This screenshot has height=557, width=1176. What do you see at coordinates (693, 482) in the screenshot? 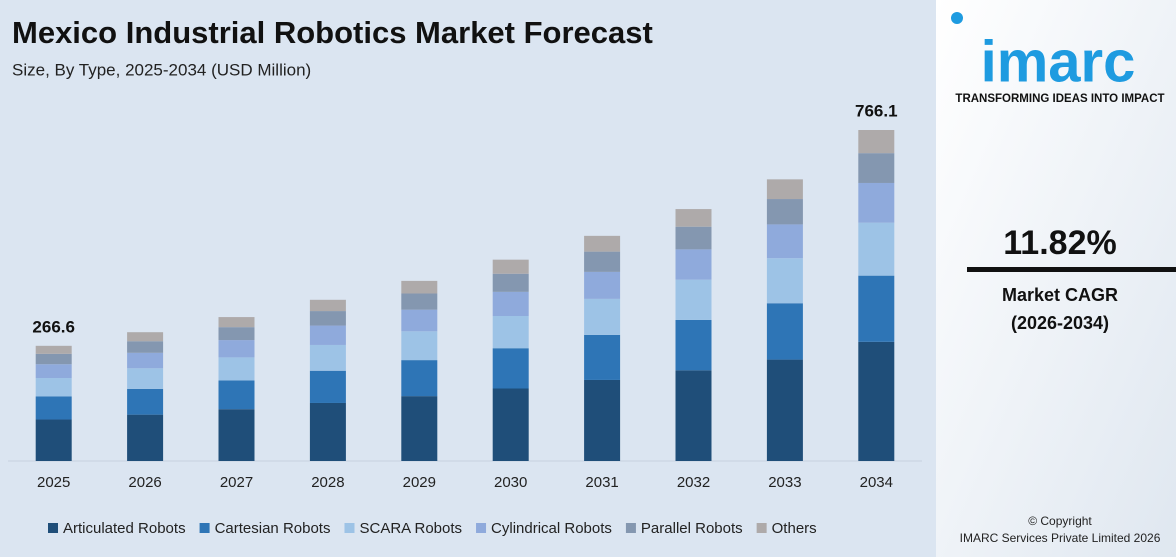
I see `x-tick-label: 2032` at bounding box center [693, 482].